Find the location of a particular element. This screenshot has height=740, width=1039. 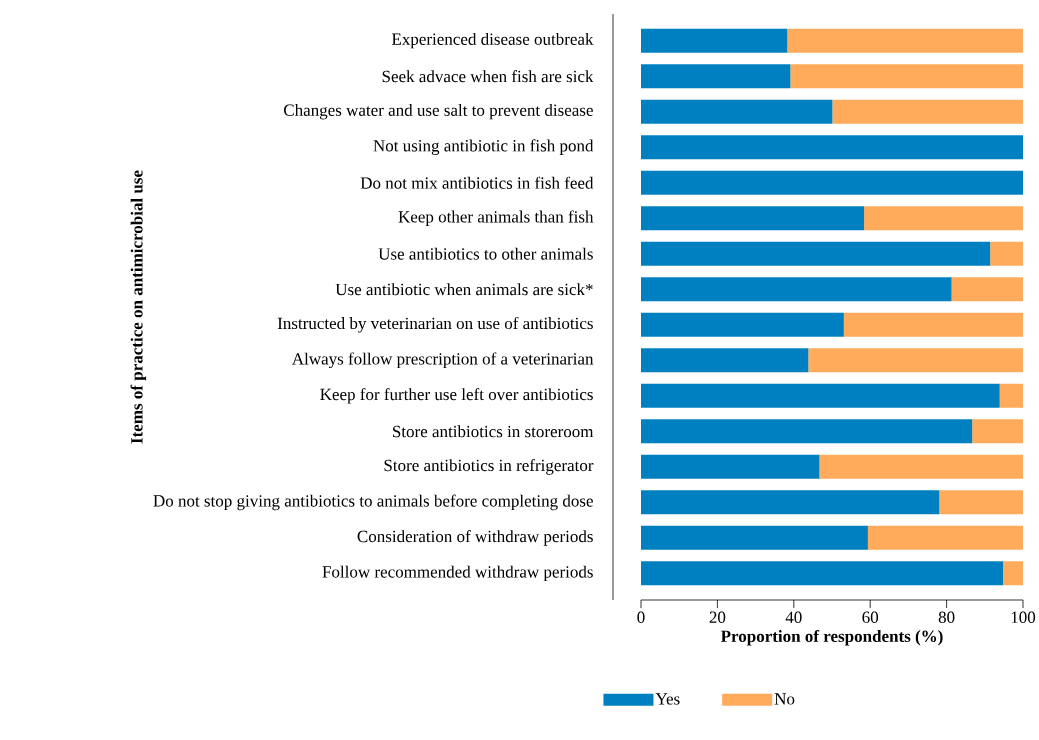

y-tick-label: Instructed by veterinarian on use of antibiotics is located at coordinates (435, 324).